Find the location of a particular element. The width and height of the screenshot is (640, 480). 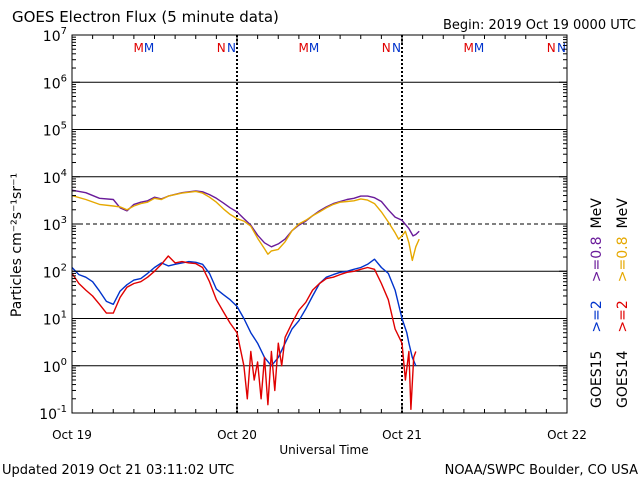

y-tick-label: 10⁵ is located at coordinates (55, 130).